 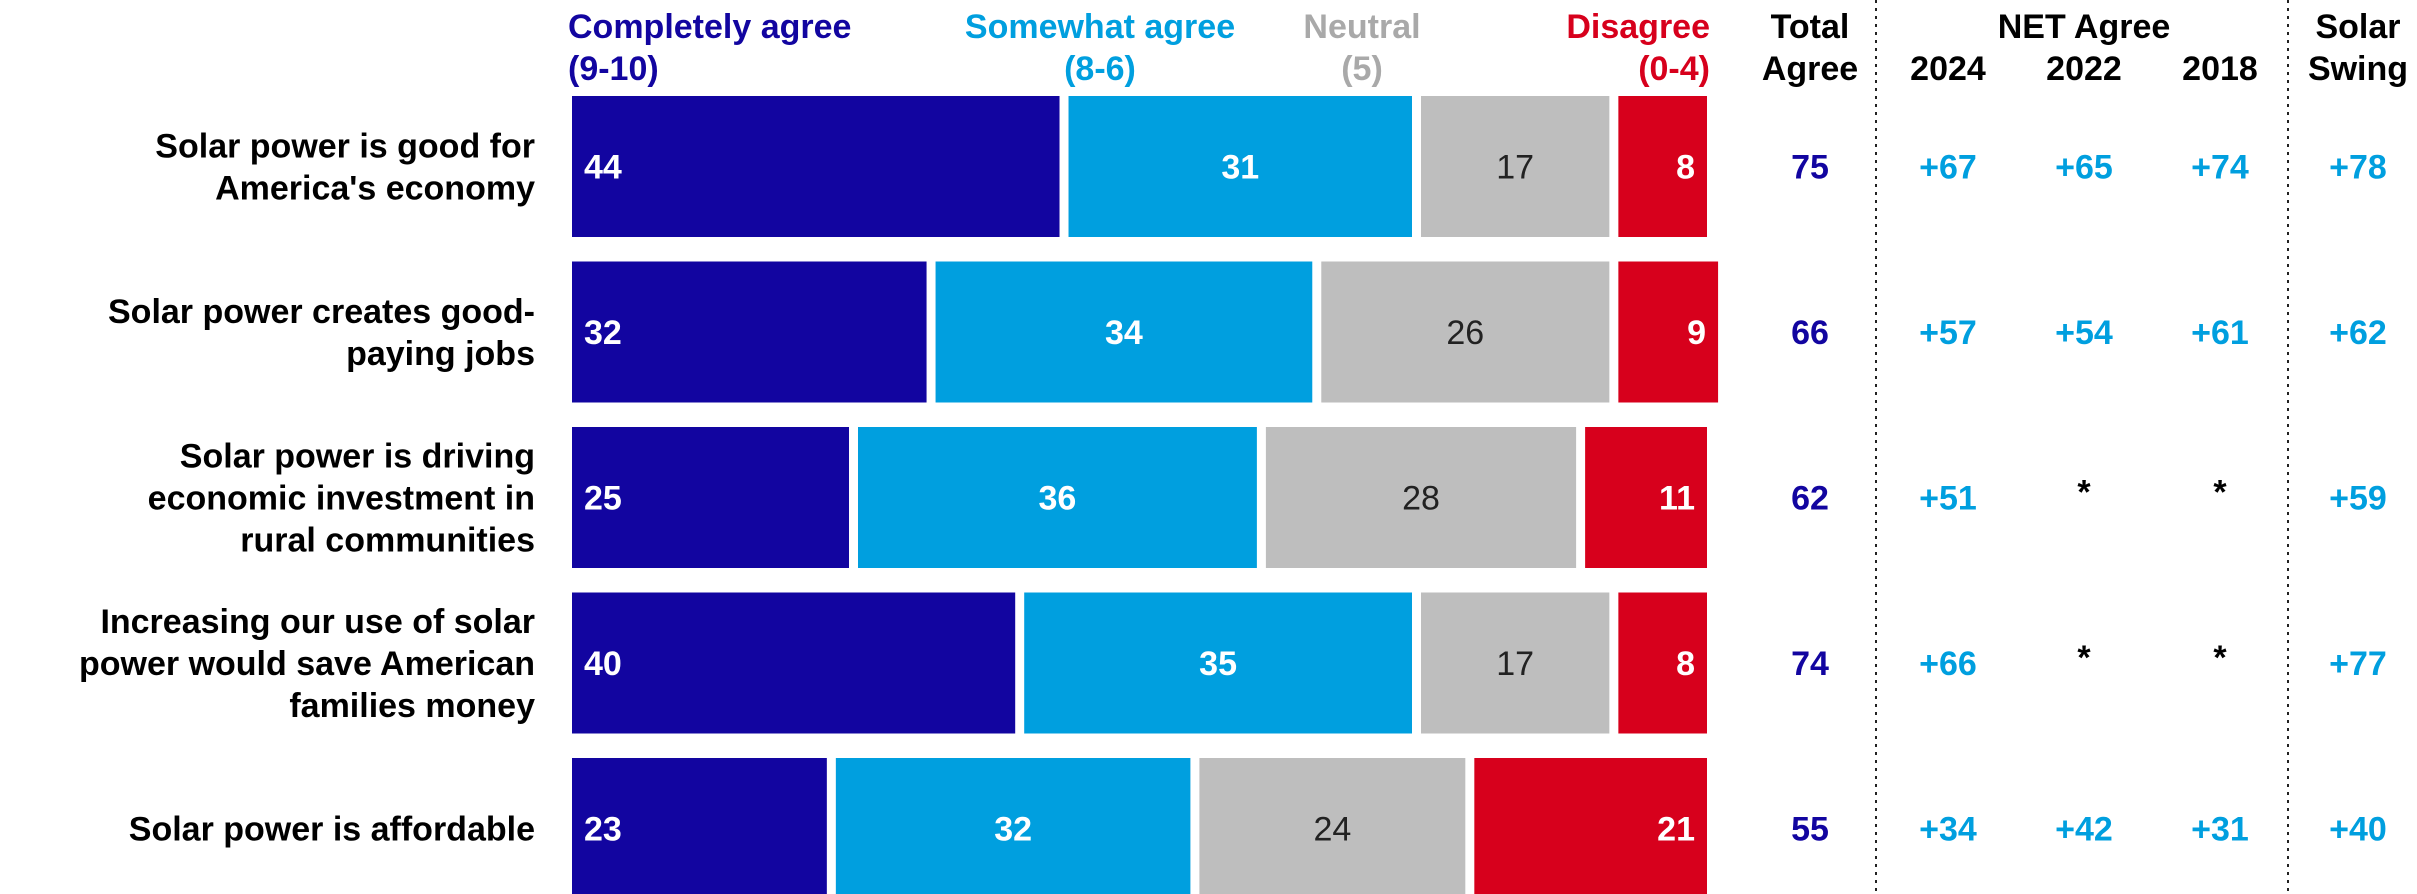 I want to click on data-label: 24, so click(x=1332, y=830).